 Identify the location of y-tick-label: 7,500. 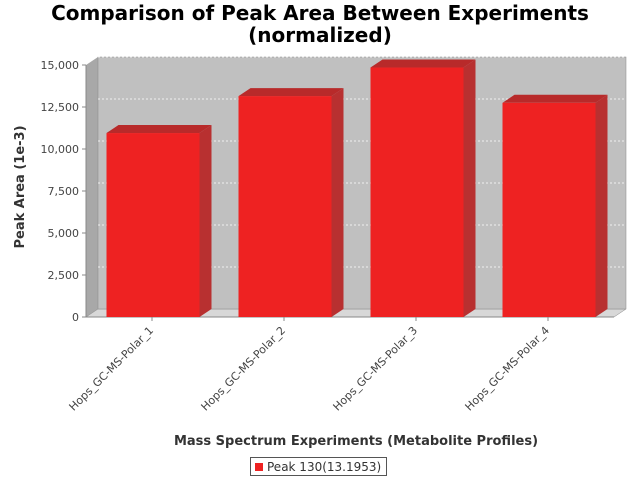
(64, 191).